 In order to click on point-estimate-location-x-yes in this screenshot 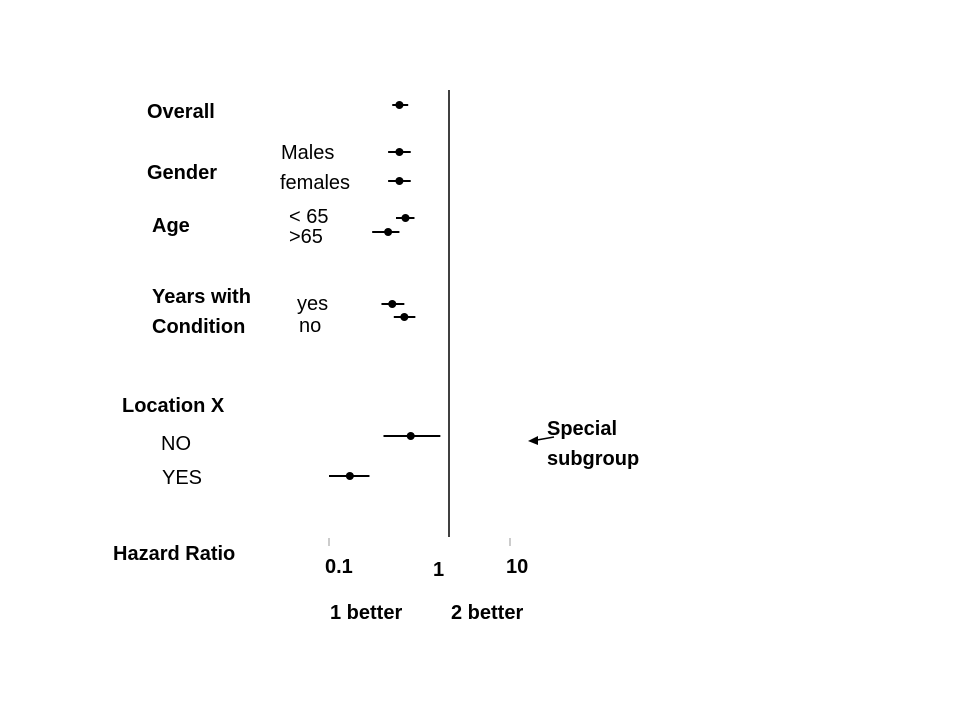, I will do `click(349, 476)`.